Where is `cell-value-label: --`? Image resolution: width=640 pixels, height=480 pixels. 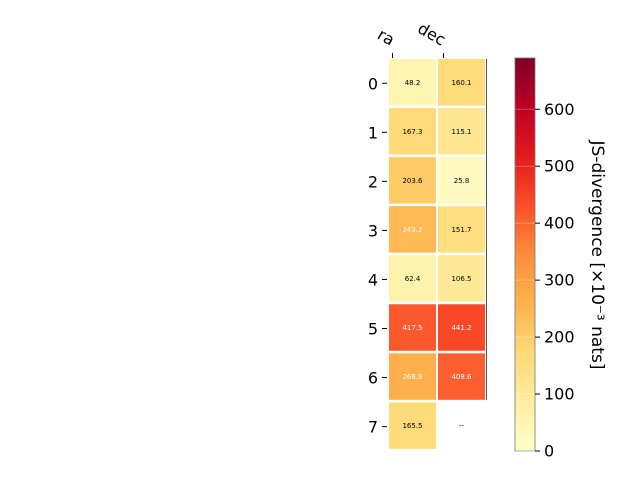
cell-value-label: -- is located at coordinates (462, 426).